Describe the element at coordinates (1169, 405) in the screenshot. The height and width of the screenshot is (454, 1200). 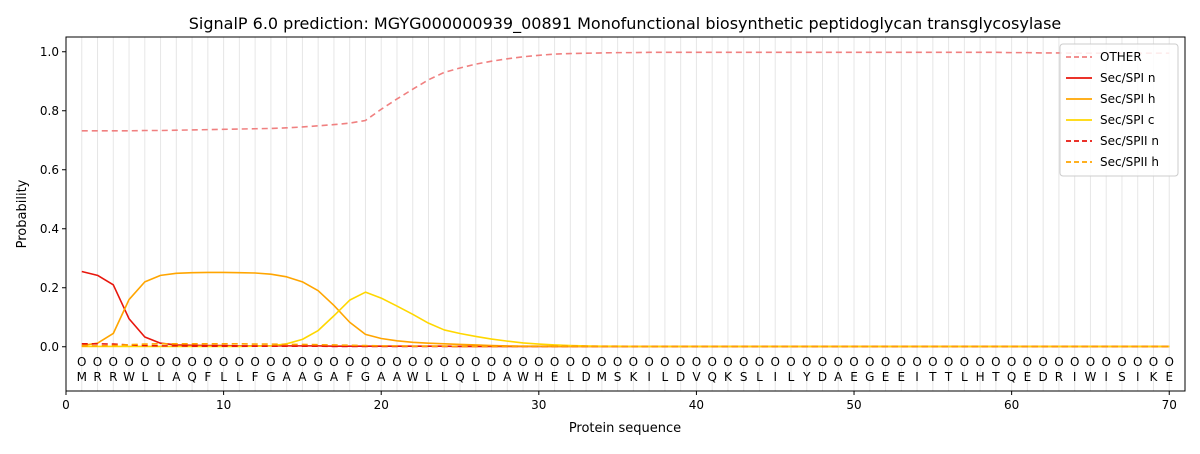
I see `x-tick-label: 70` at that location.